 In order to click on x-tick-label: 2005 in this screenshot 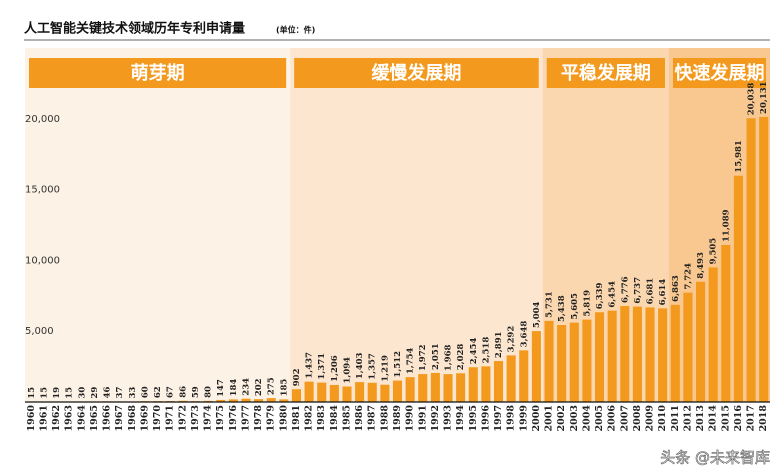, I will do `click(599, 418)`.